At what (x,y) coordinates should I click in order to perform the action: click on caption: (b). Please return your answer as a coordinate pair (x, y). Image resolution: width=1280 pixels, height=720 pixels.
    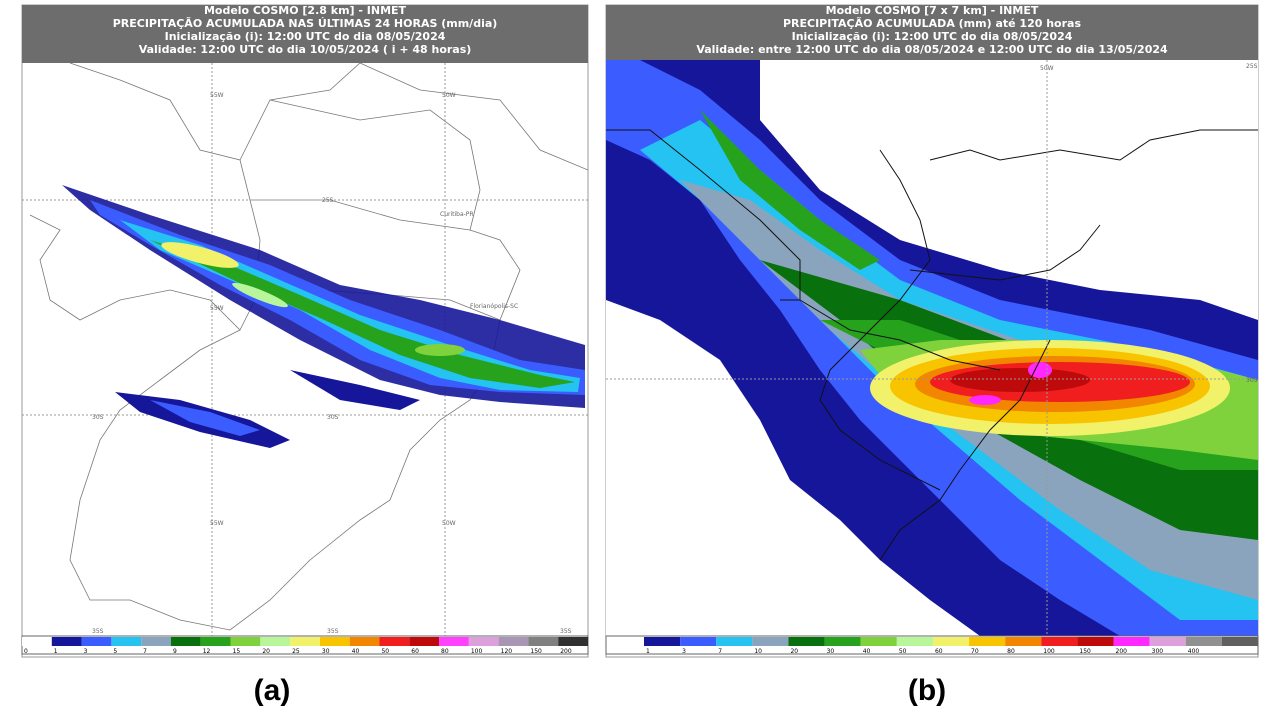
    Looking at the image, I should click on (927, 690).